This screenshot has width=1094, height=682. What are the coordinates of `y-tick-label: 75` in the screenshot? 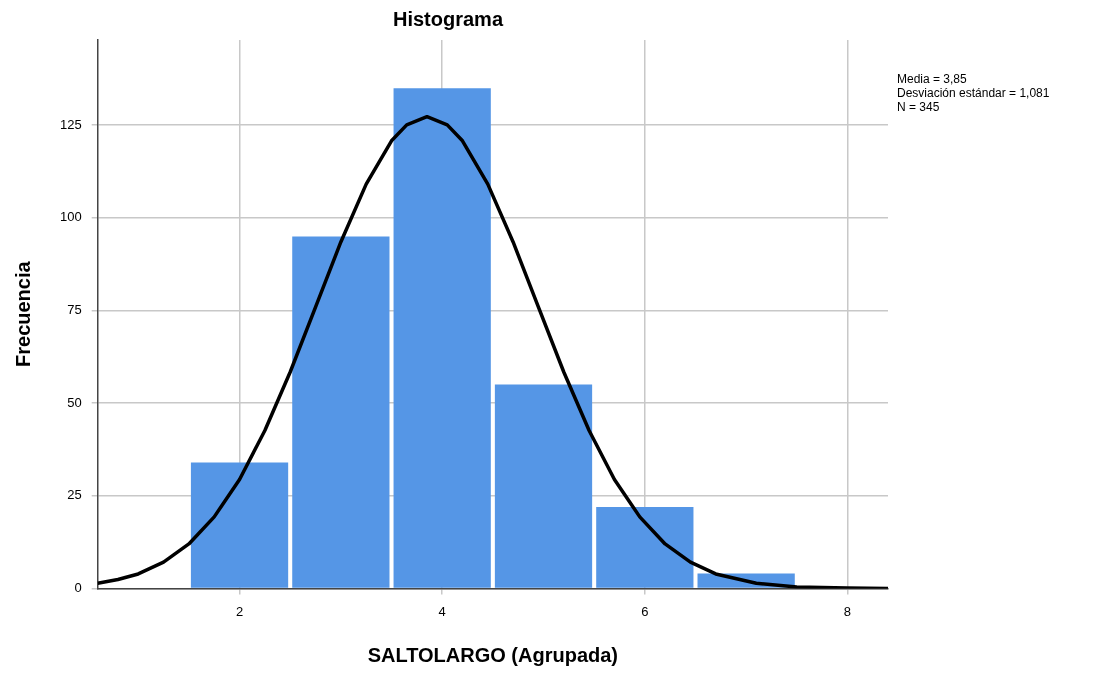 It's located at (74, 310).